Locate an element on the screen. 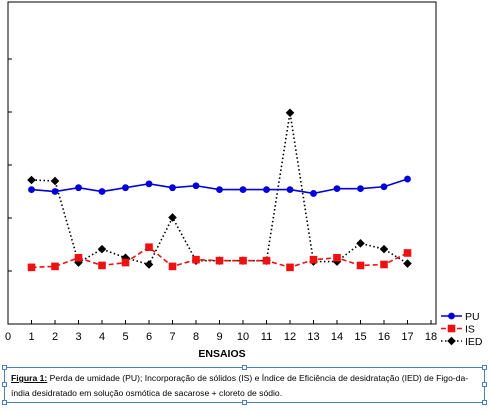 Image resolution: width=490 pixels, height=412 pixels. legend-label: IS is located at coordinates (470, 330).